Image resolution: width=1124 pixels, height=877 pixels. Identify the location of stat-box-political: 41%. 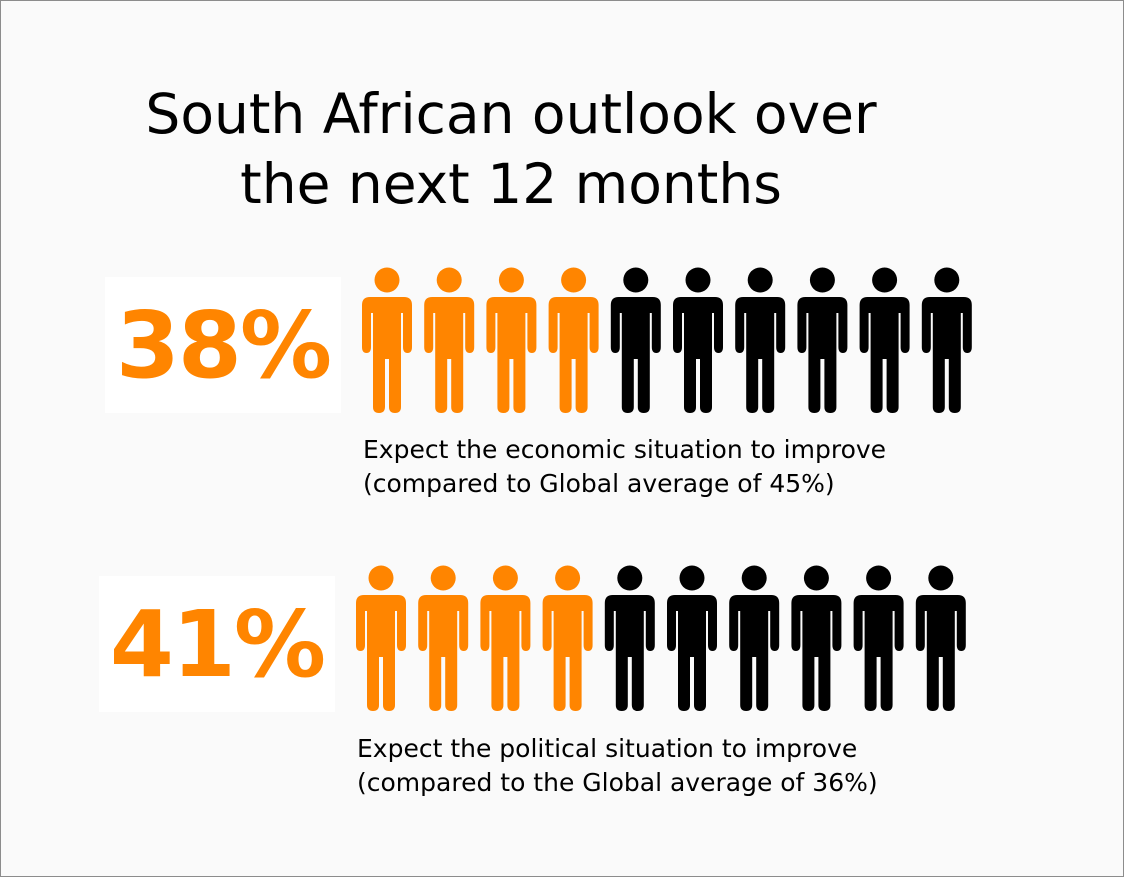
(217, 644).